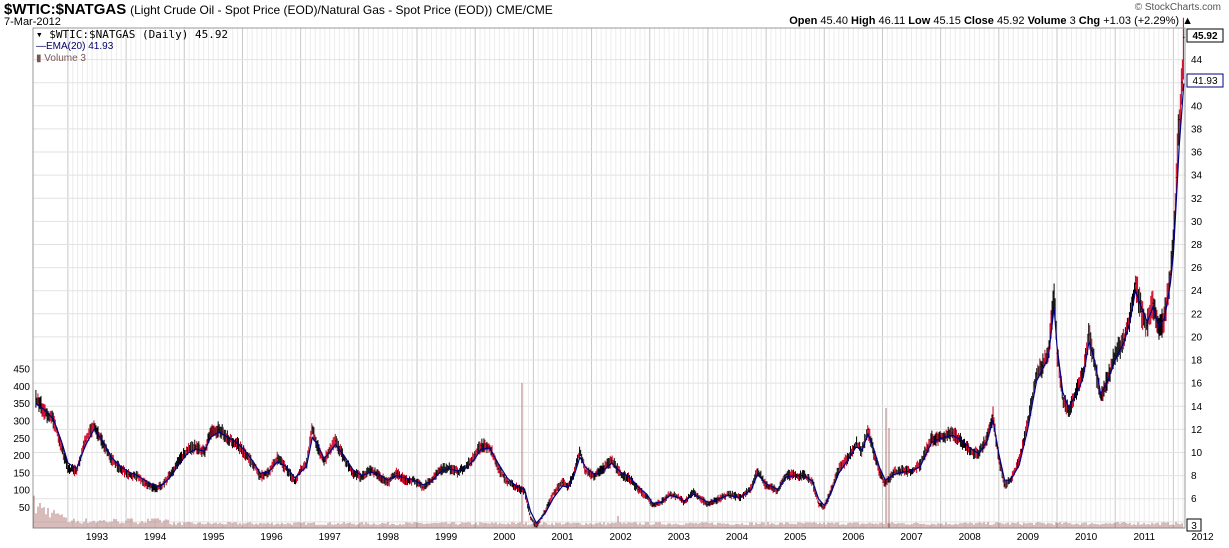  Describe the element at coordinates (919, 21) in the screenshot. I see `low-label: Low` at that location.